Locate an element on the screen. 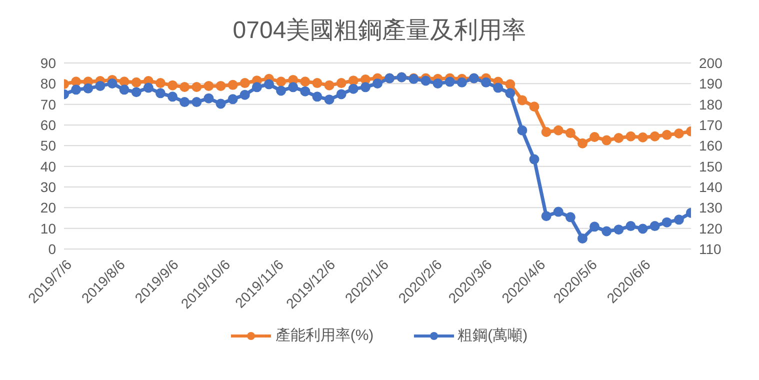 Image resolution: width=759 pixels, height=380 pixels. y2-tick-label: 150 is located at coordinates (711, 166).